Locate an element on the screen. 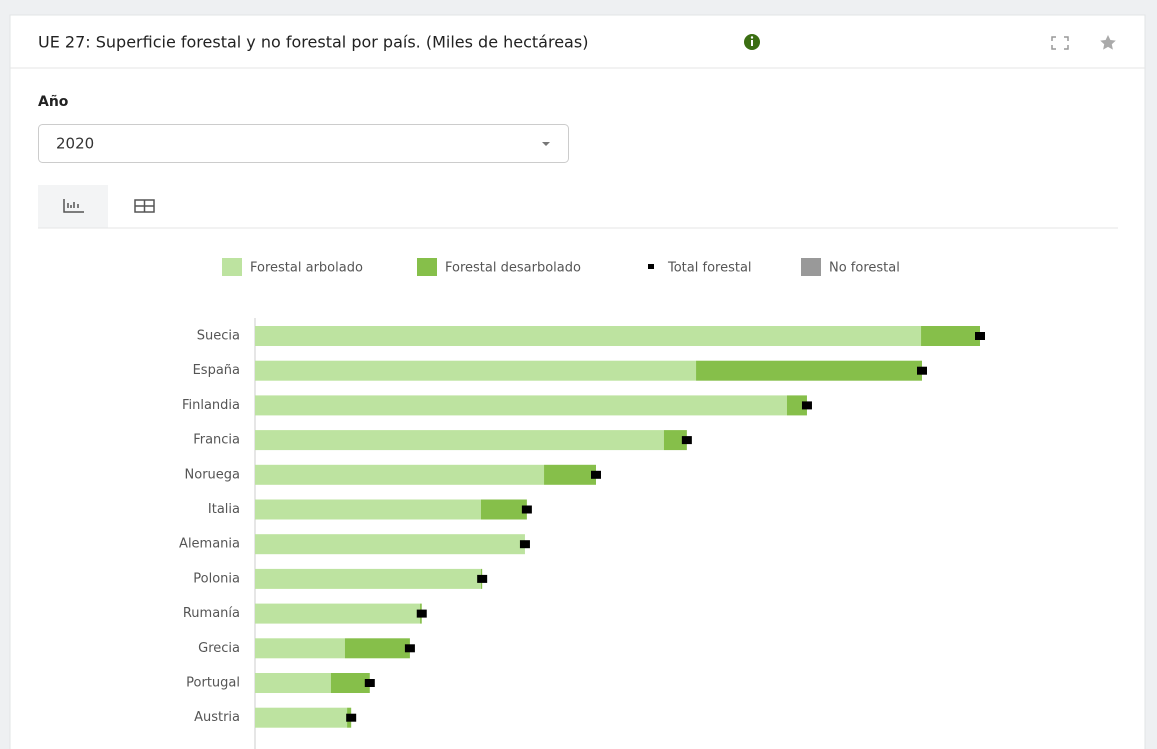  info-icon is located at coordinates (752, 42).